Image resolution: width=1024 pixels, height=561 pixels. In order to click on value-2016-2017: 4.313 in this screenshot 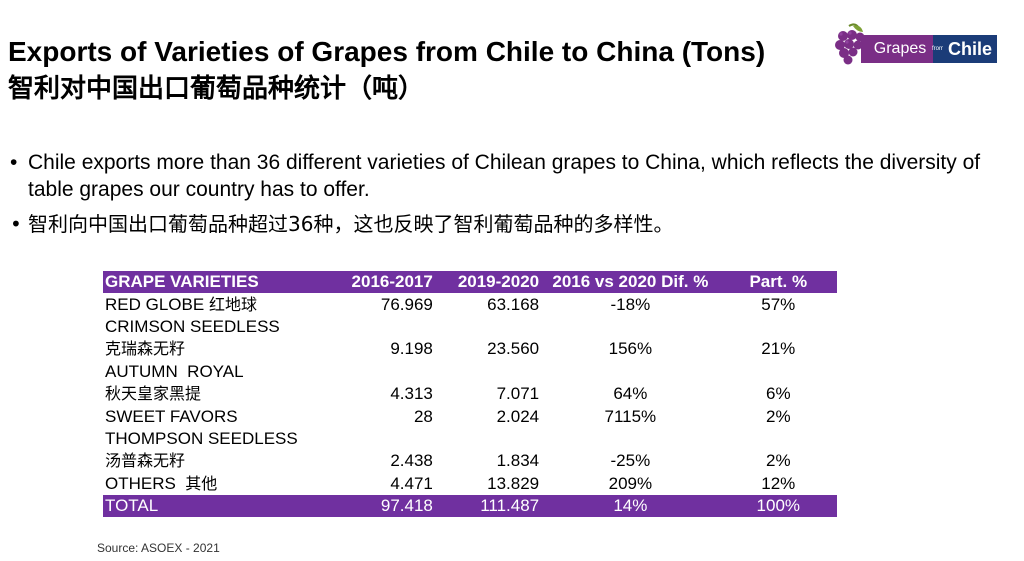, I will do `click(411, 394)`.